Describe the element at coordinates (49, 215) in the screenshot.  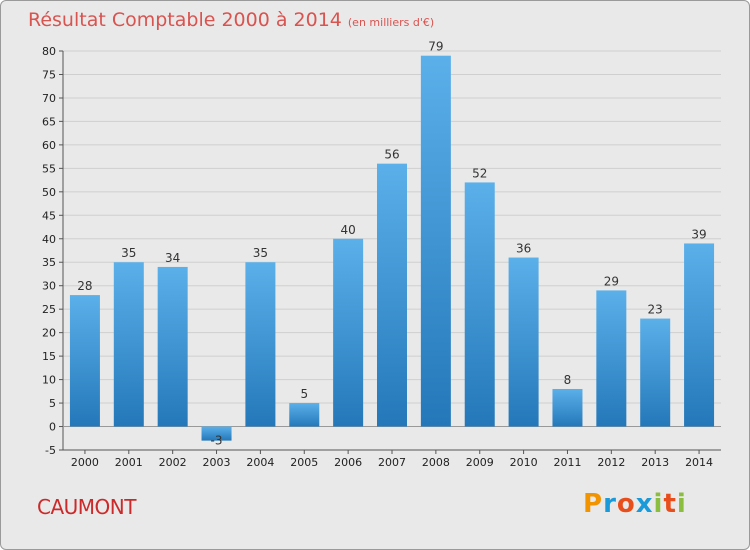
I see `y-tick-label: 45` at that location.